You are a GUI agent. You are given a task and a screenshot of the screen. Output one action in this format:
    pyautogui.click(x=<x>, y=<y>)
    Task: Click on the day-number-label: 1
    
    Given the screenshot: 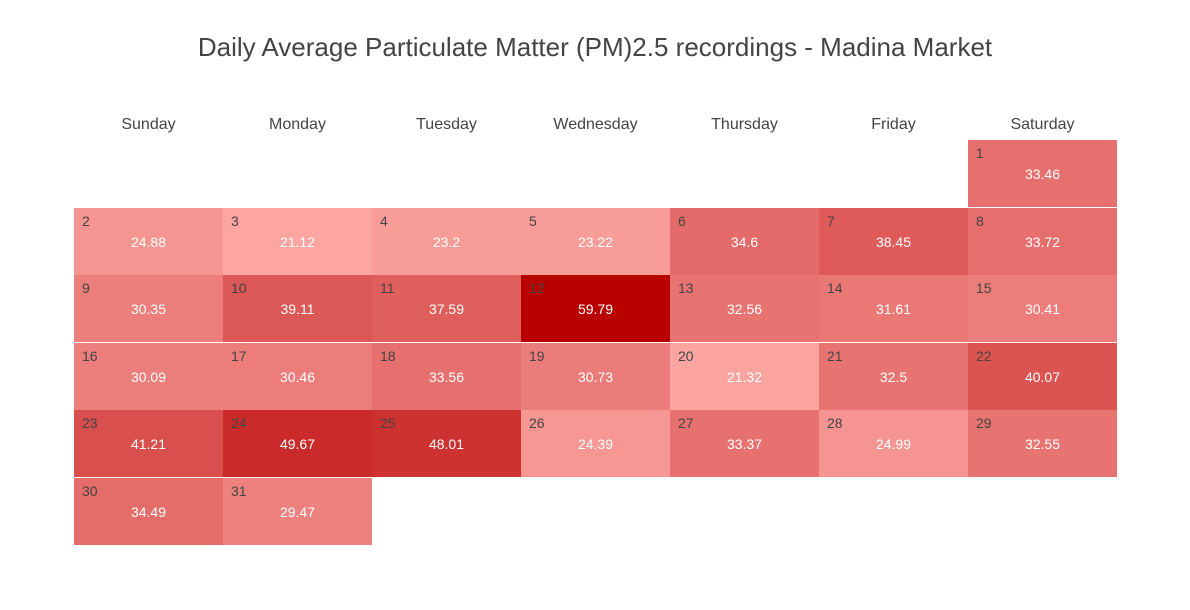 What is the action you would take?
    pyautogui.click(x=980, y=153)
    